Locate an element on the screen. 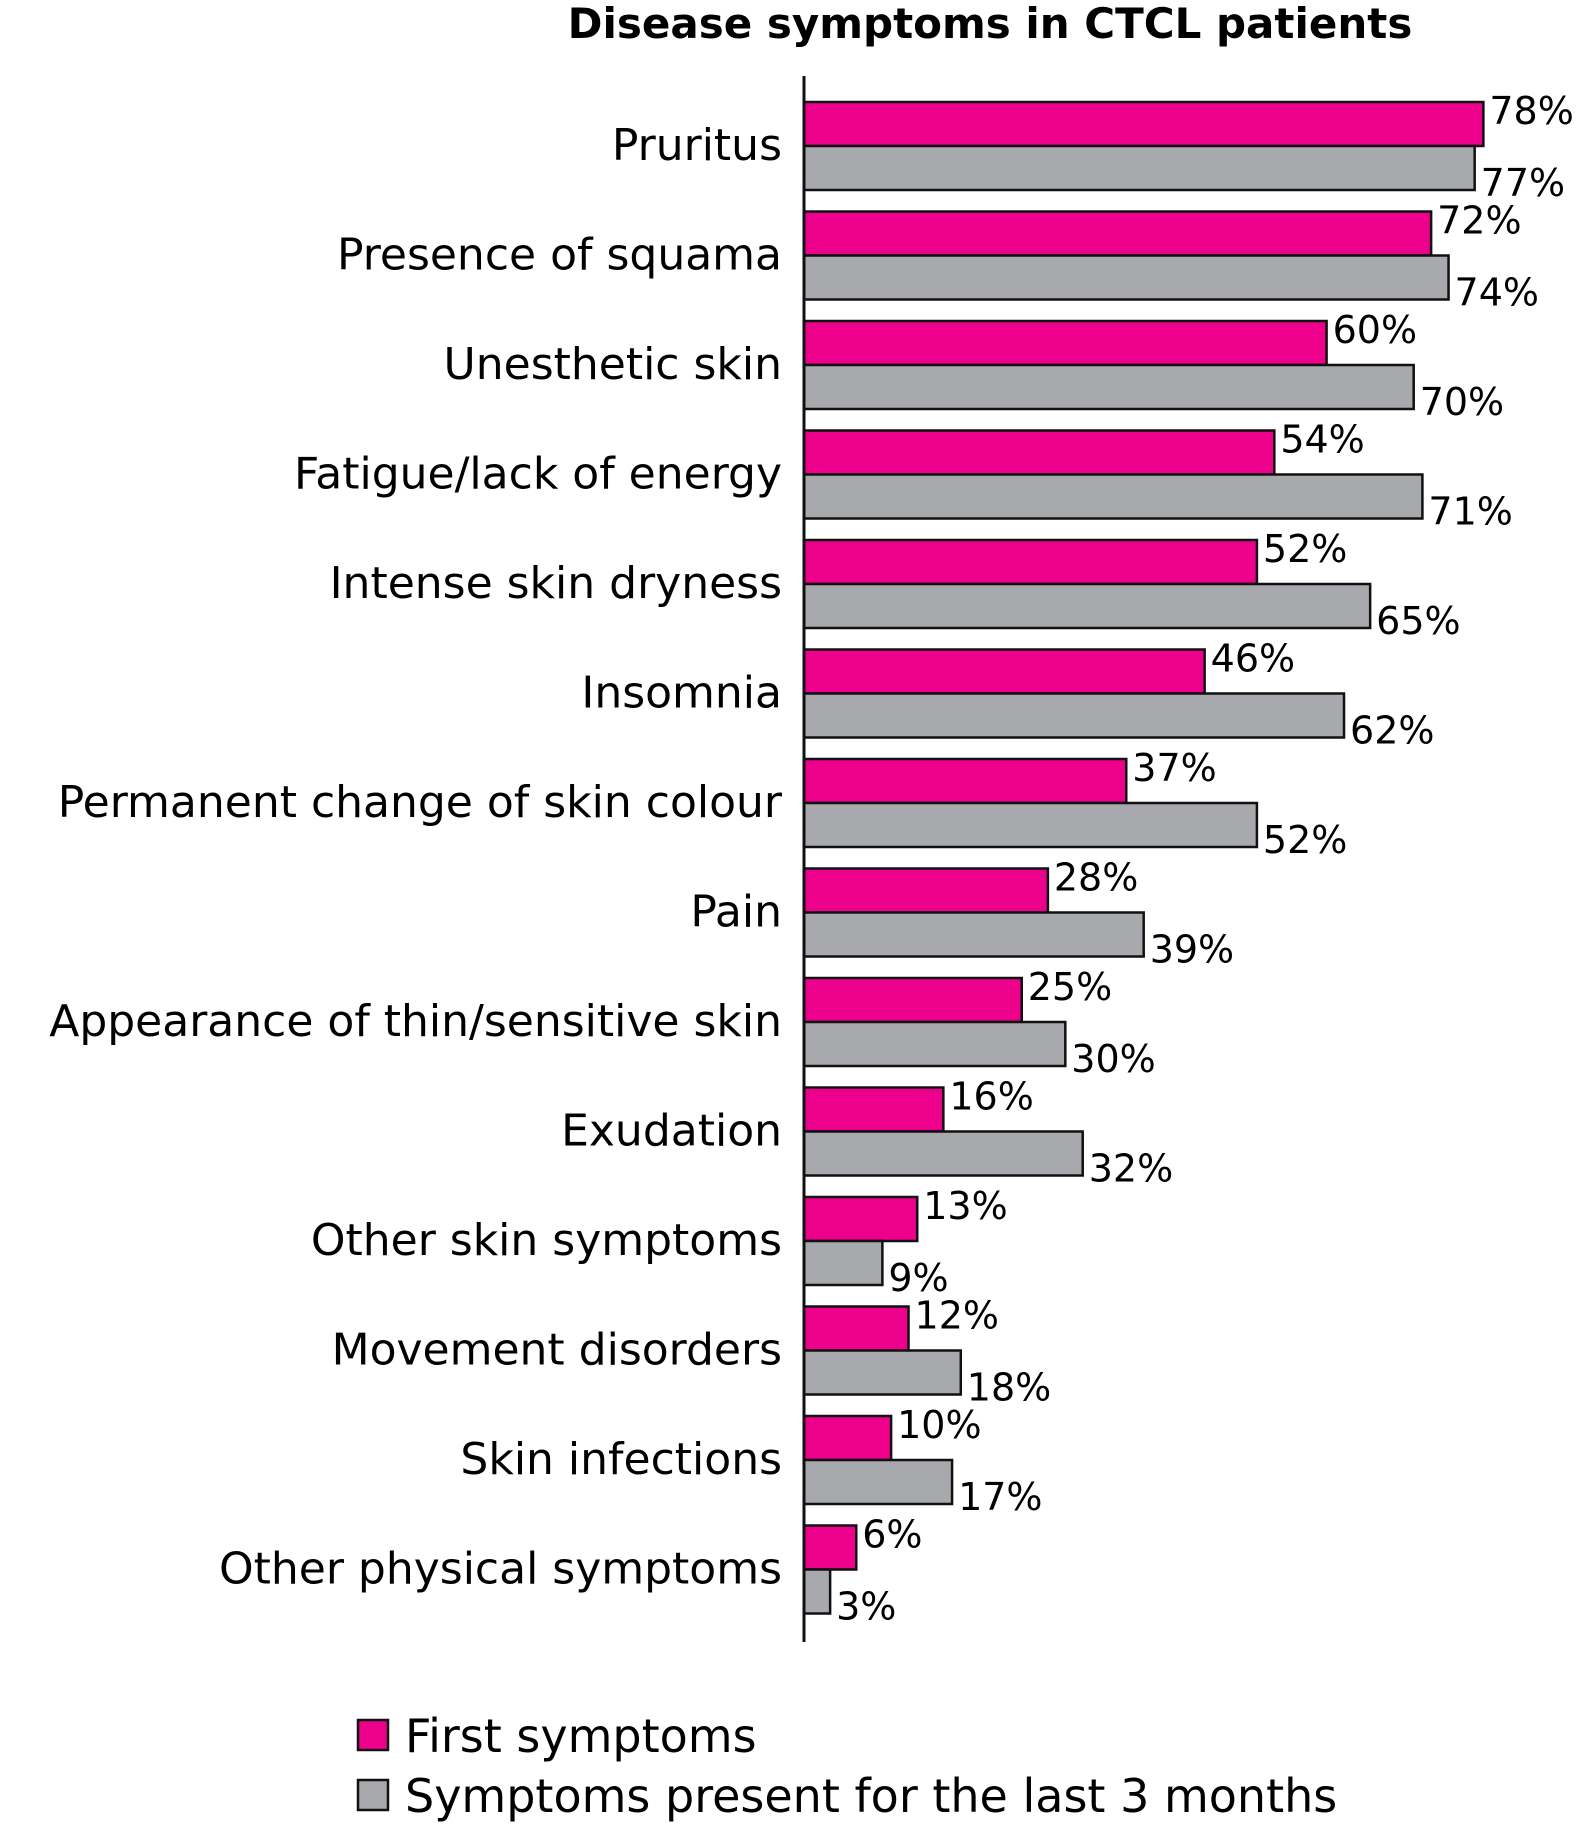 Image resolution: width=1590 pixels, height=1837 pixels. value-label-fatigue-lack-of-energy-series-1: 71% is located at coordinates (1470, 512).